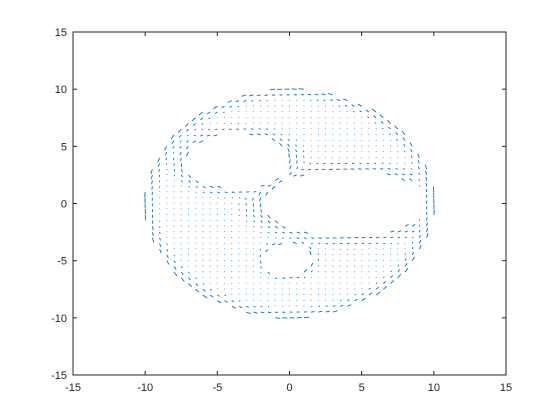 The width and height of the screenshot is (560, 420). Describe the element at coordinates (506, 388) in the screenshot. I see `x-tick-label: 15` at that location.